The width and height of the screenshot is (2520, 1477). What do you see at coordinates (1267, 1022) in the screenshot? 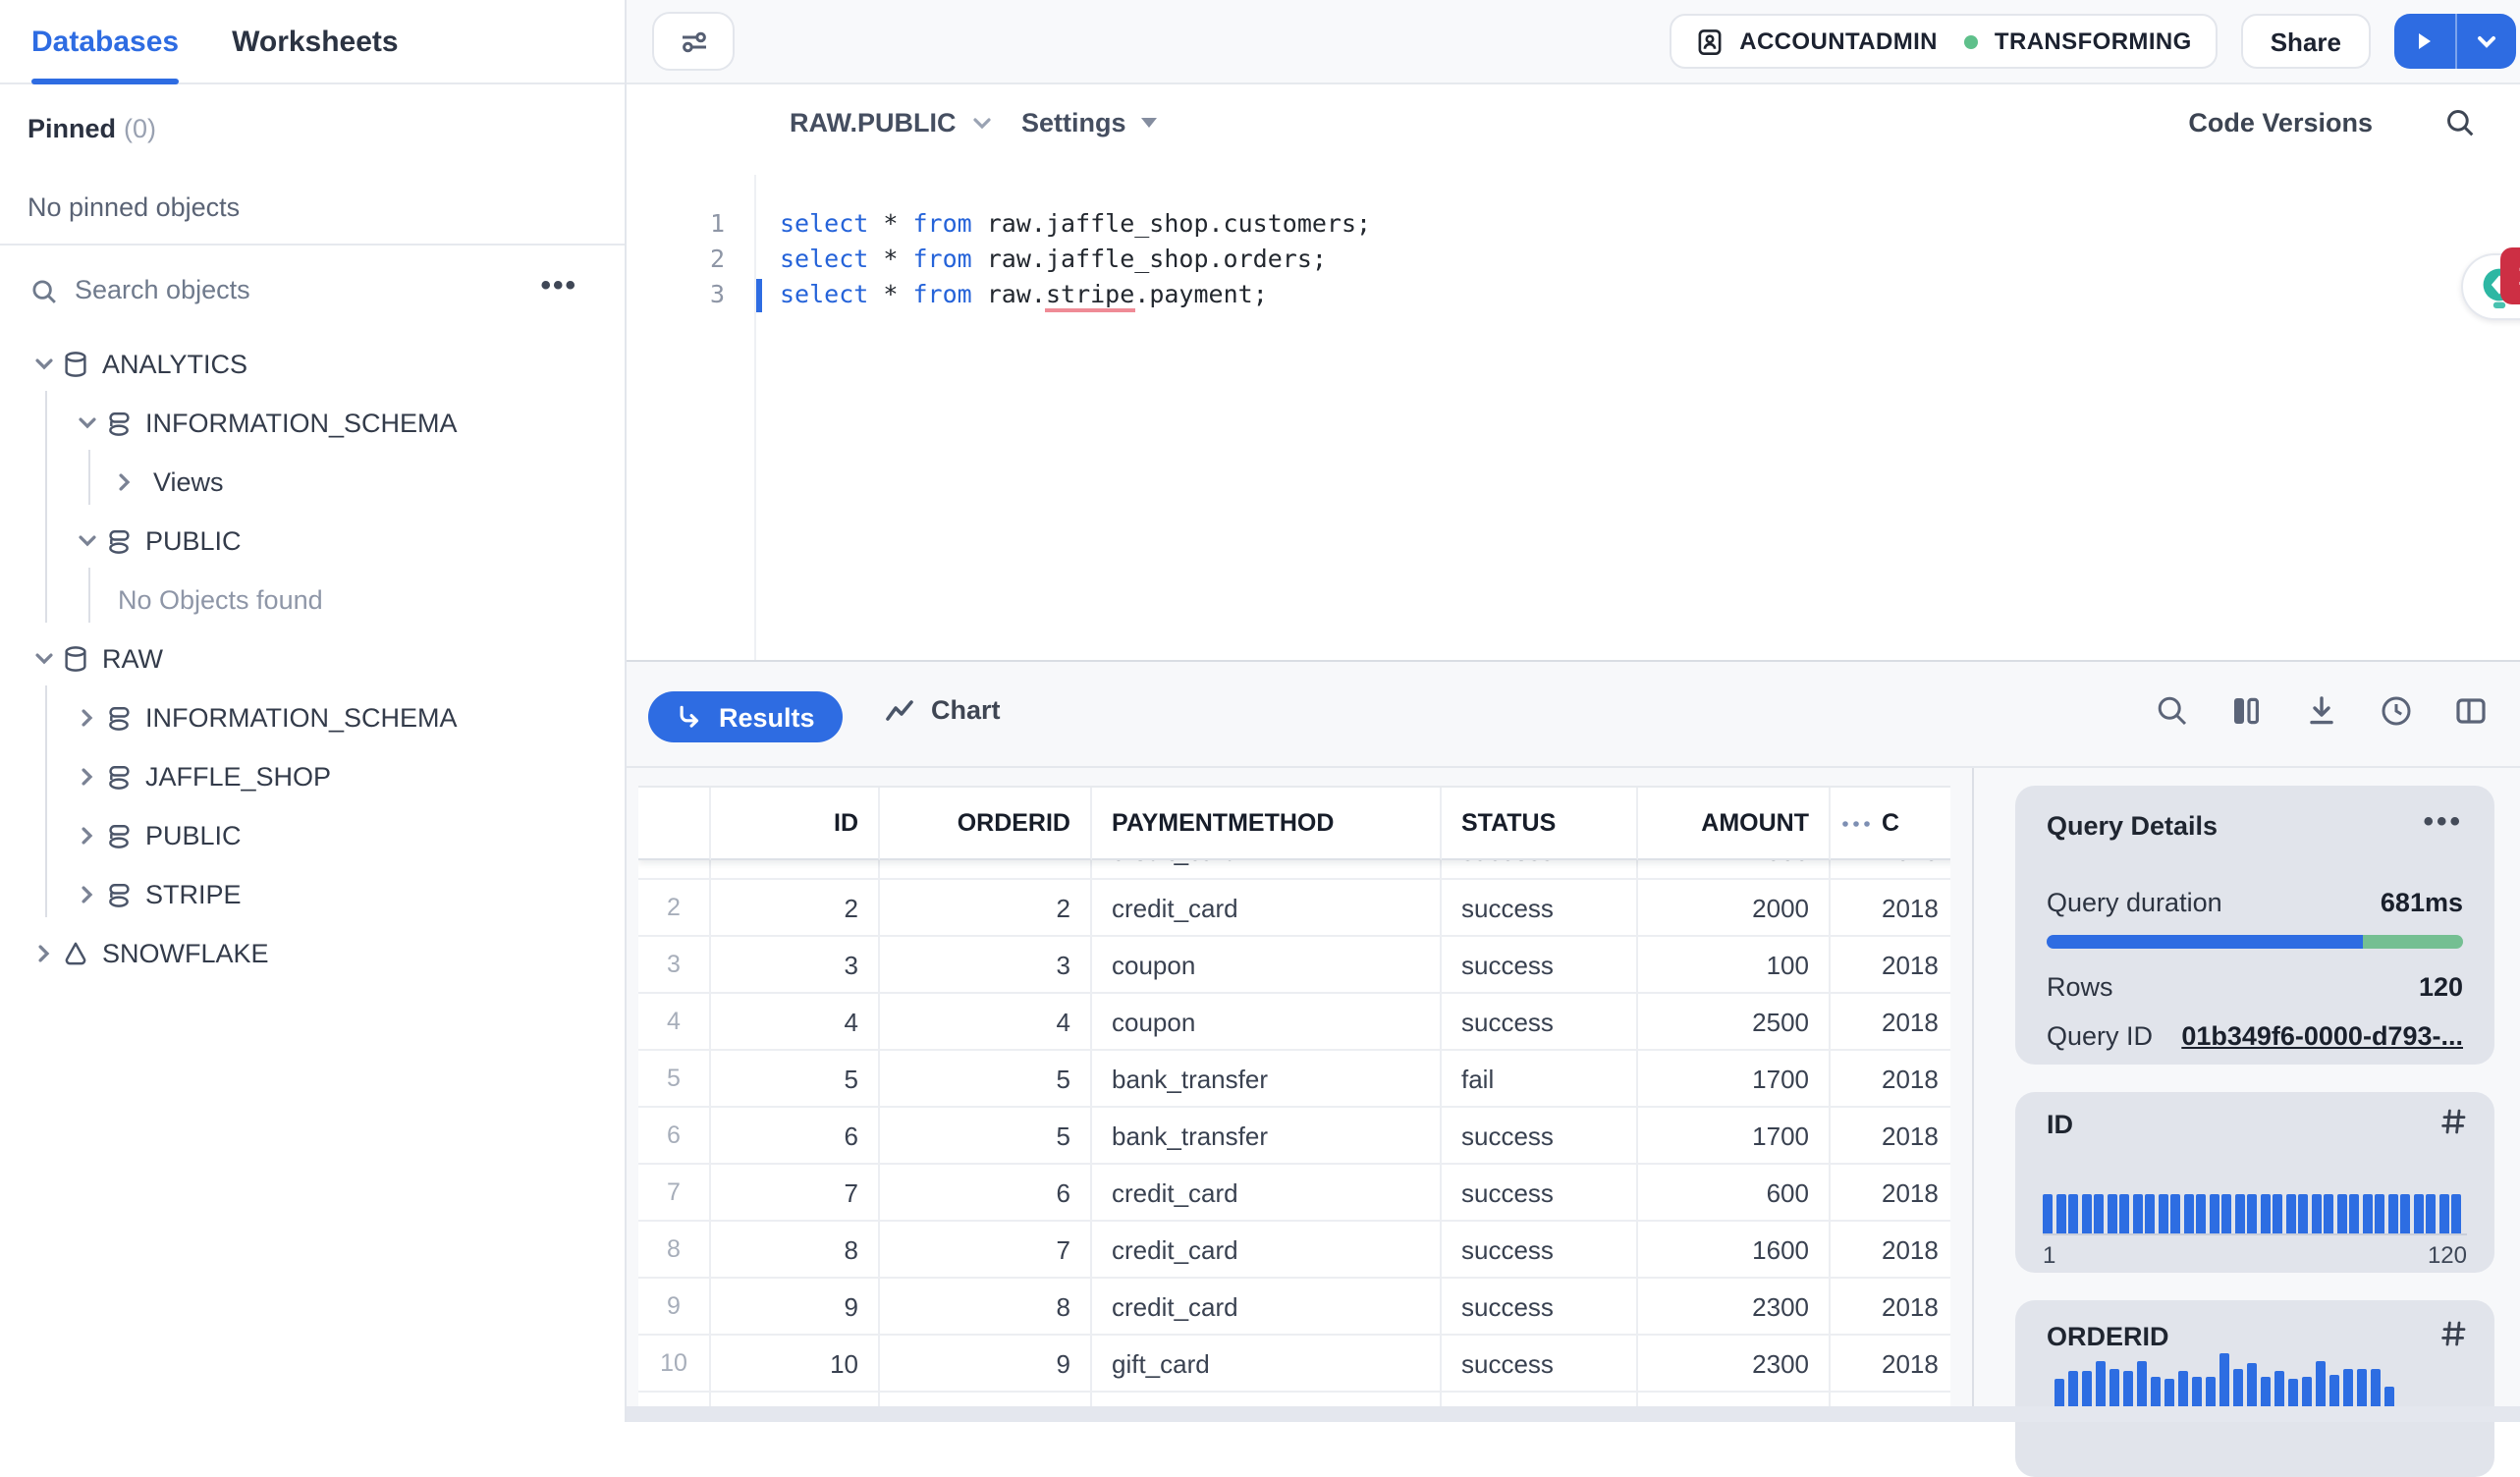
I see `table-cell: coupon` at bounding box center [1267, 1022].